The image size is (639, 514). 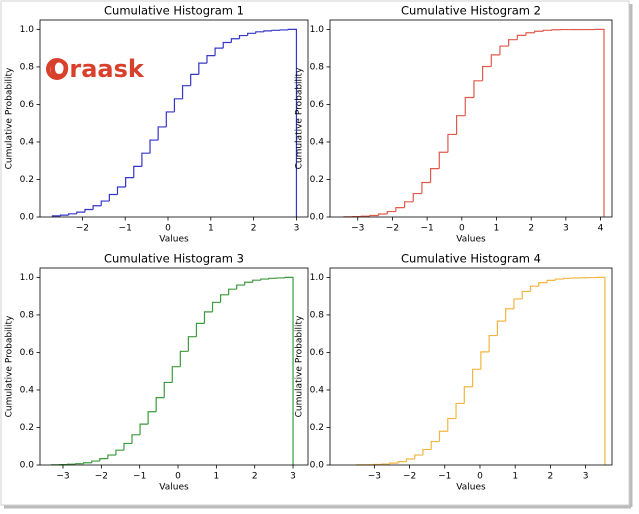 I want to click on watermark: Oraask, so click(x=97, y=69).